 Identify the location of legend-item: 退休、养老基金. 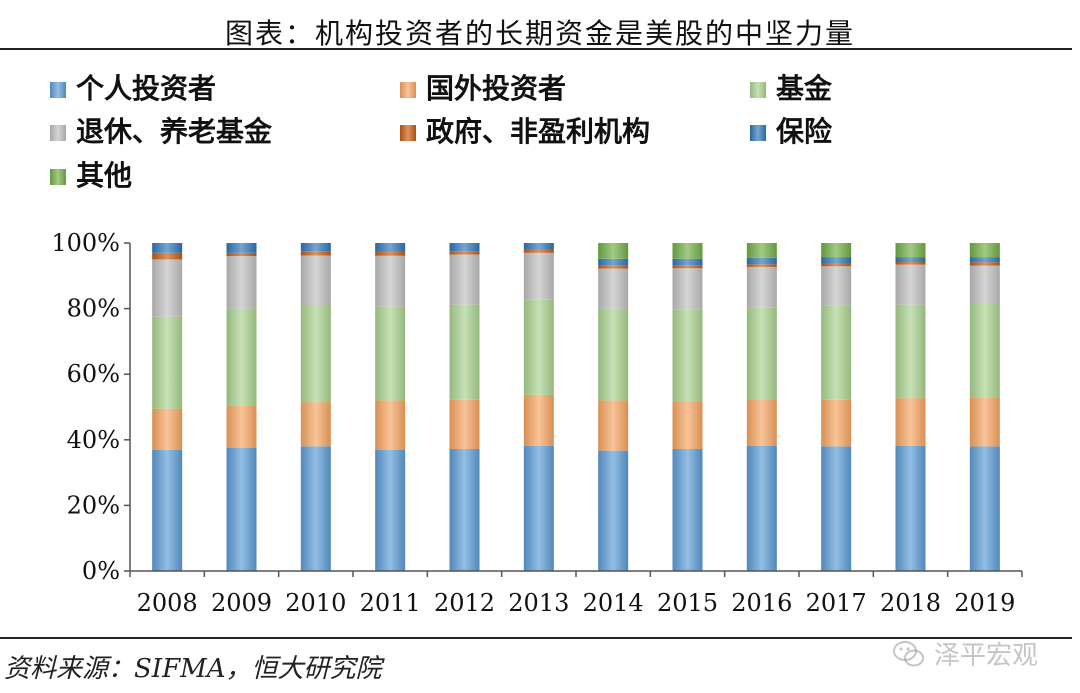
(161, 131).